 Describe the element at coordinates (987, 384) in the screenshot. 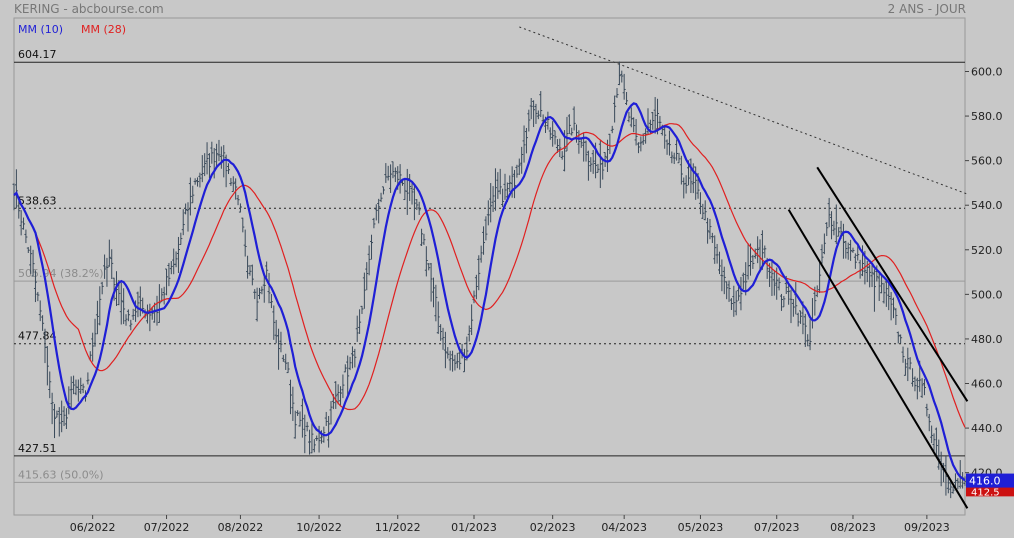

I see `y-tick-label: 460.0` at that location.